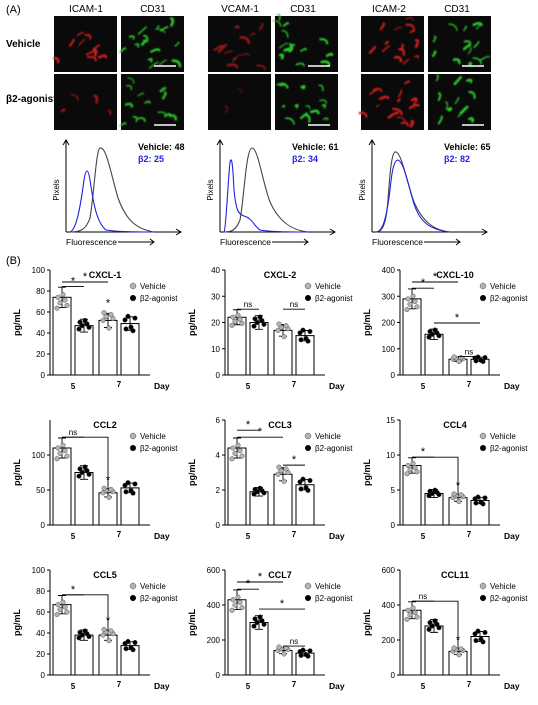  Describe the element at coordinates (239, 102) in the screenshot. I see `micrograph-vcam1-b2` at that location.